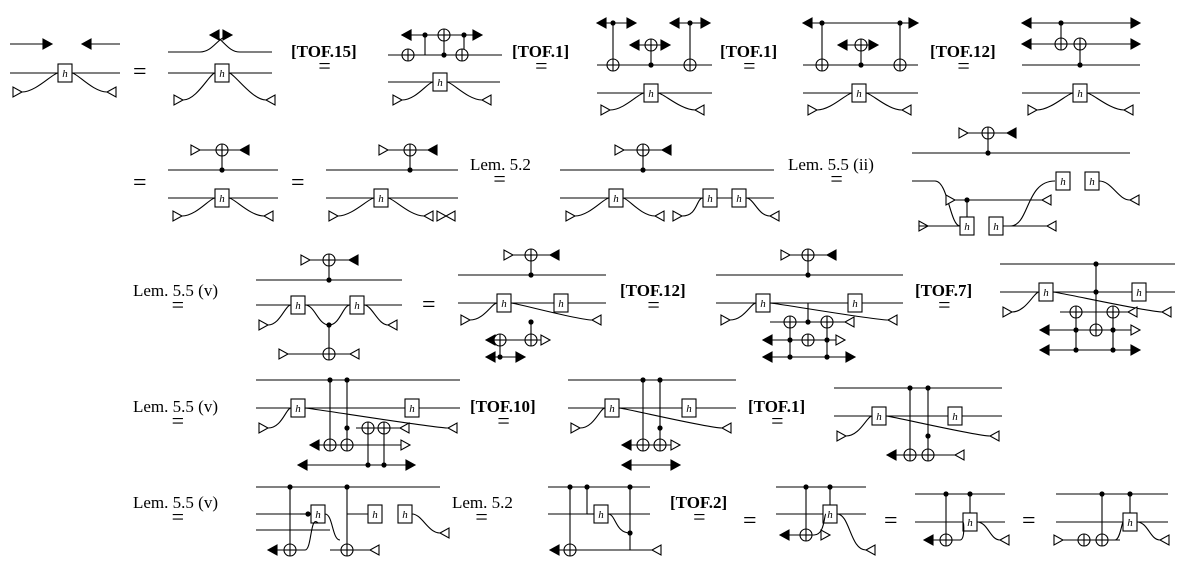  Describe the element at coordinates (175, 290) in the screenshot. I see `rule-label: Lem. 5.5 (v)` at that location.